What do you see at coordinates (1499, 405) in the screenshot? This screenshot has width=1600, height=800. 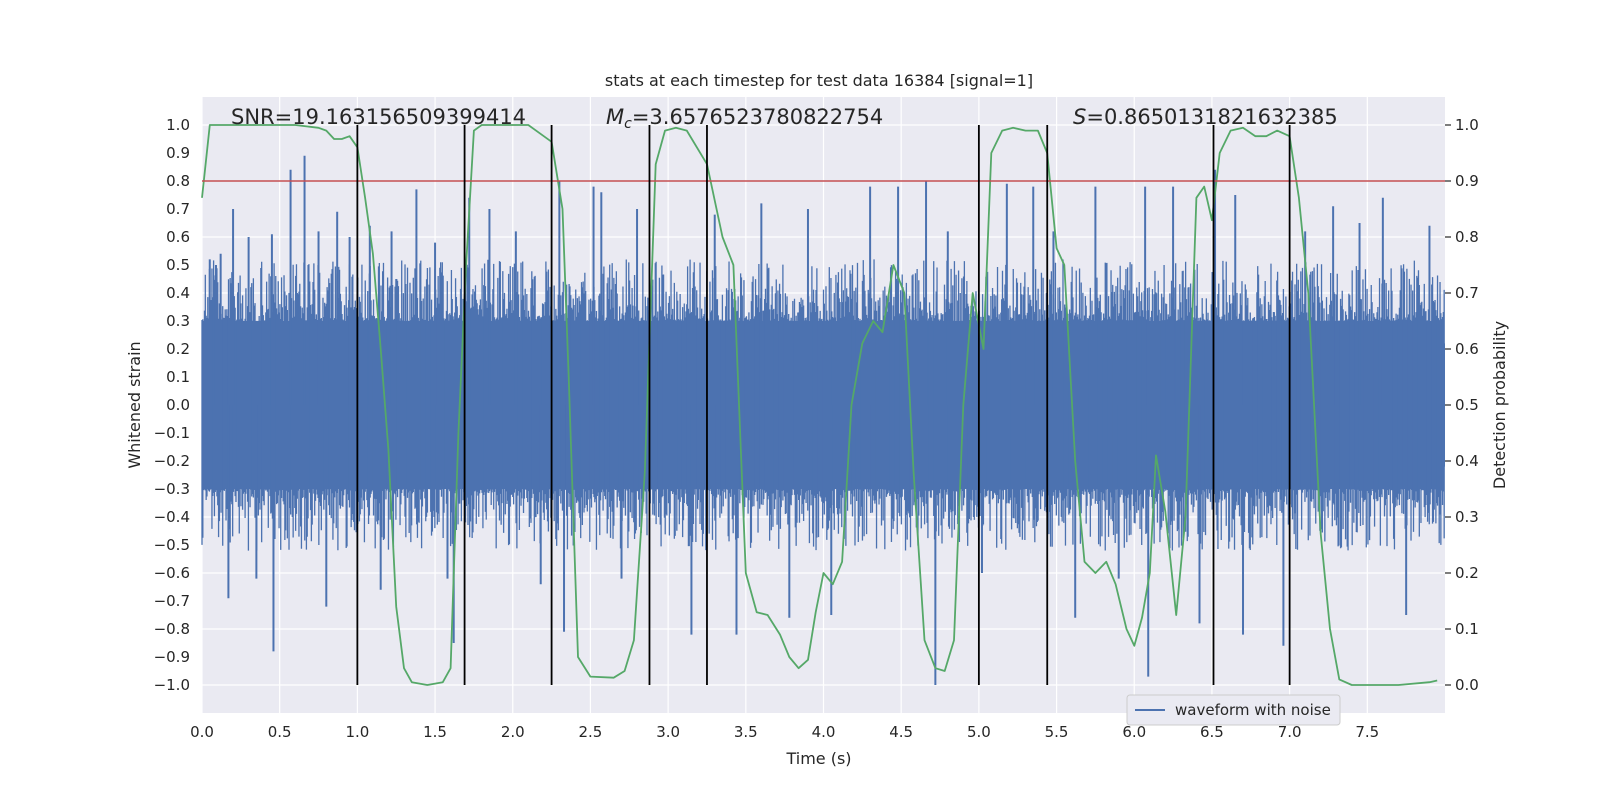 I see `y-axis-right-label: Detection probability` at bounding box center [1499, 405].